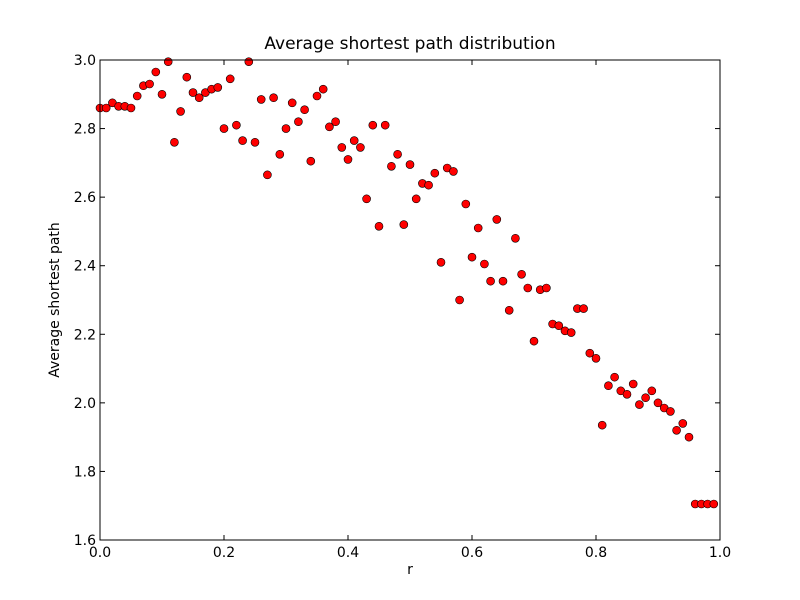 The height and width of the screenshot is (600, 800). What do you see at coordinates (348, 553) in the screenshot?
I see `x-tick-label: 0.4` at bounding box center [348, 553].